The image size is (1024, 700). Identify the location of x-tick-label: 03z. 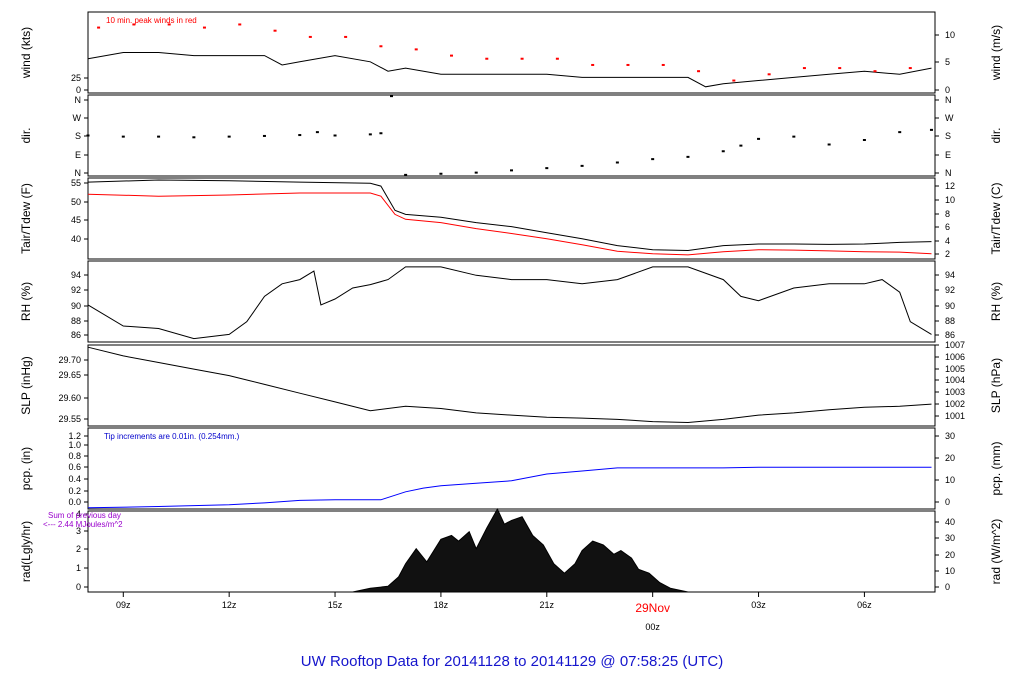
(758, 605).